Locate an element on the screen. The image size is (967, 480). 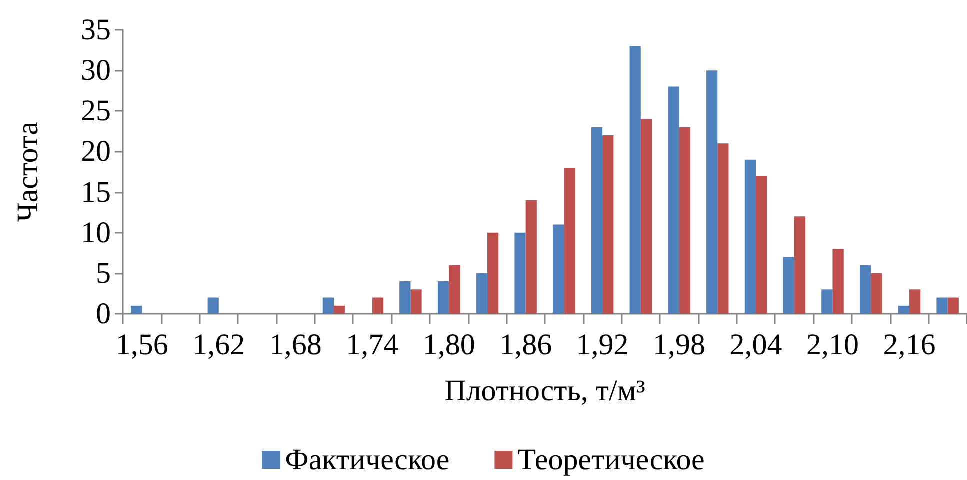
x-tick-label: 2,04 is located at coordinates (756, 345).